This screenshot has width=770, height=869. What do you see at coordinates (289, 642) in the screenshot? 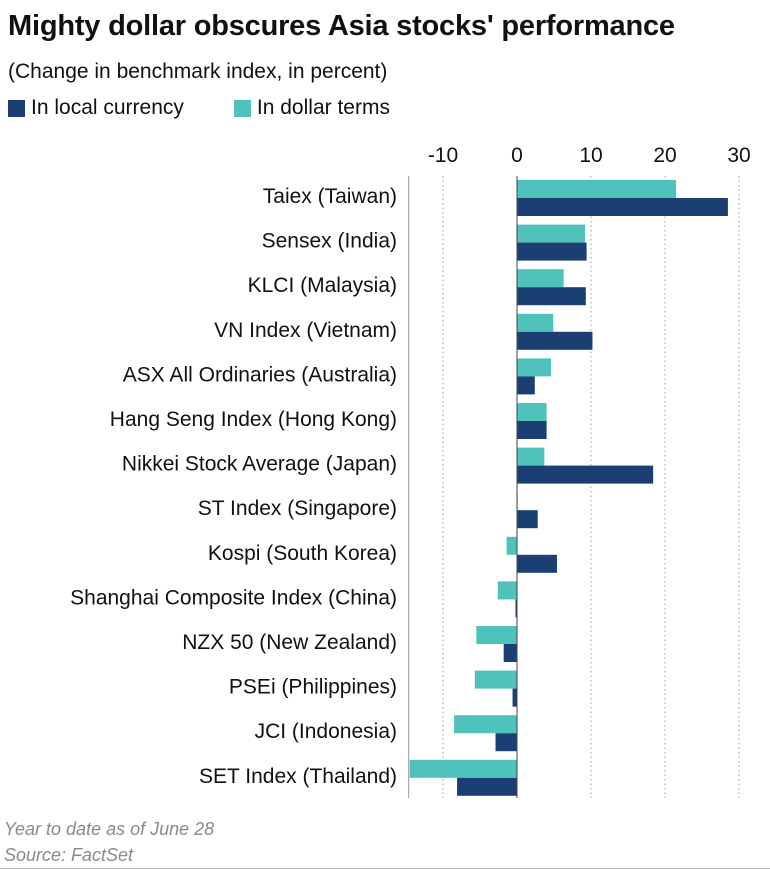
I see `category-label: NZX 50 (New Zealand)` at bounding box center [289, 642].